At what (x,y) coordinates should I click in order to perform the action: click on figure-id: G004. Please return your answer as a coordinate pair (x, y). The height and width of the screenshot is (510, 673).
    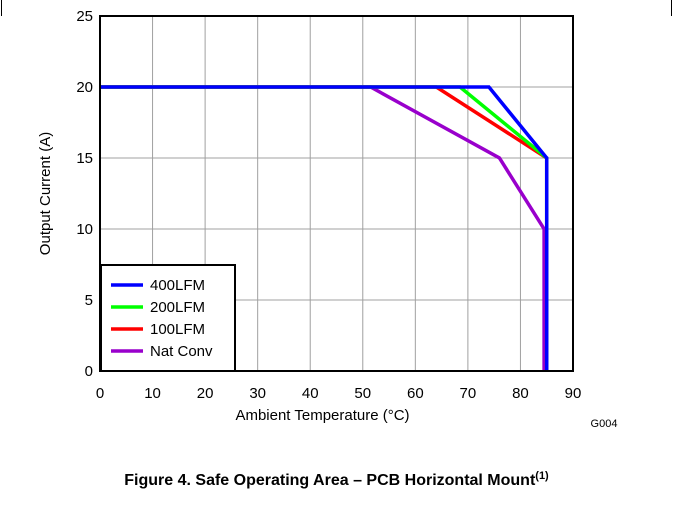
    Looking at the image, I should click on (604, 424).